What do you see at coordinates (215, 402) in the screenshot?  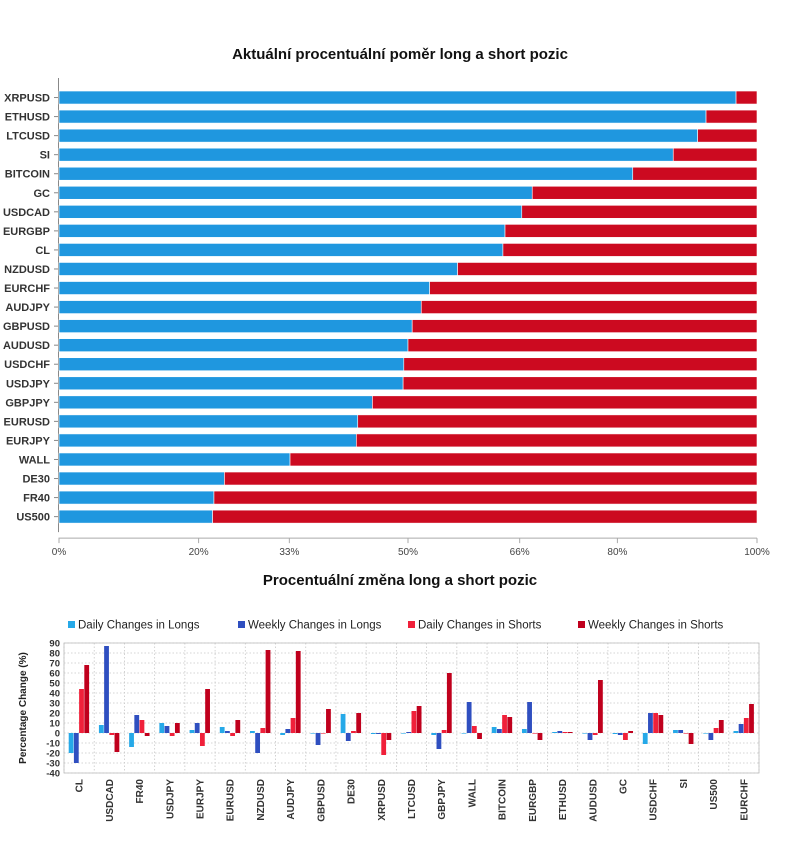 I see `bar-long-gbpjpy` at bounding box center [215, 402].